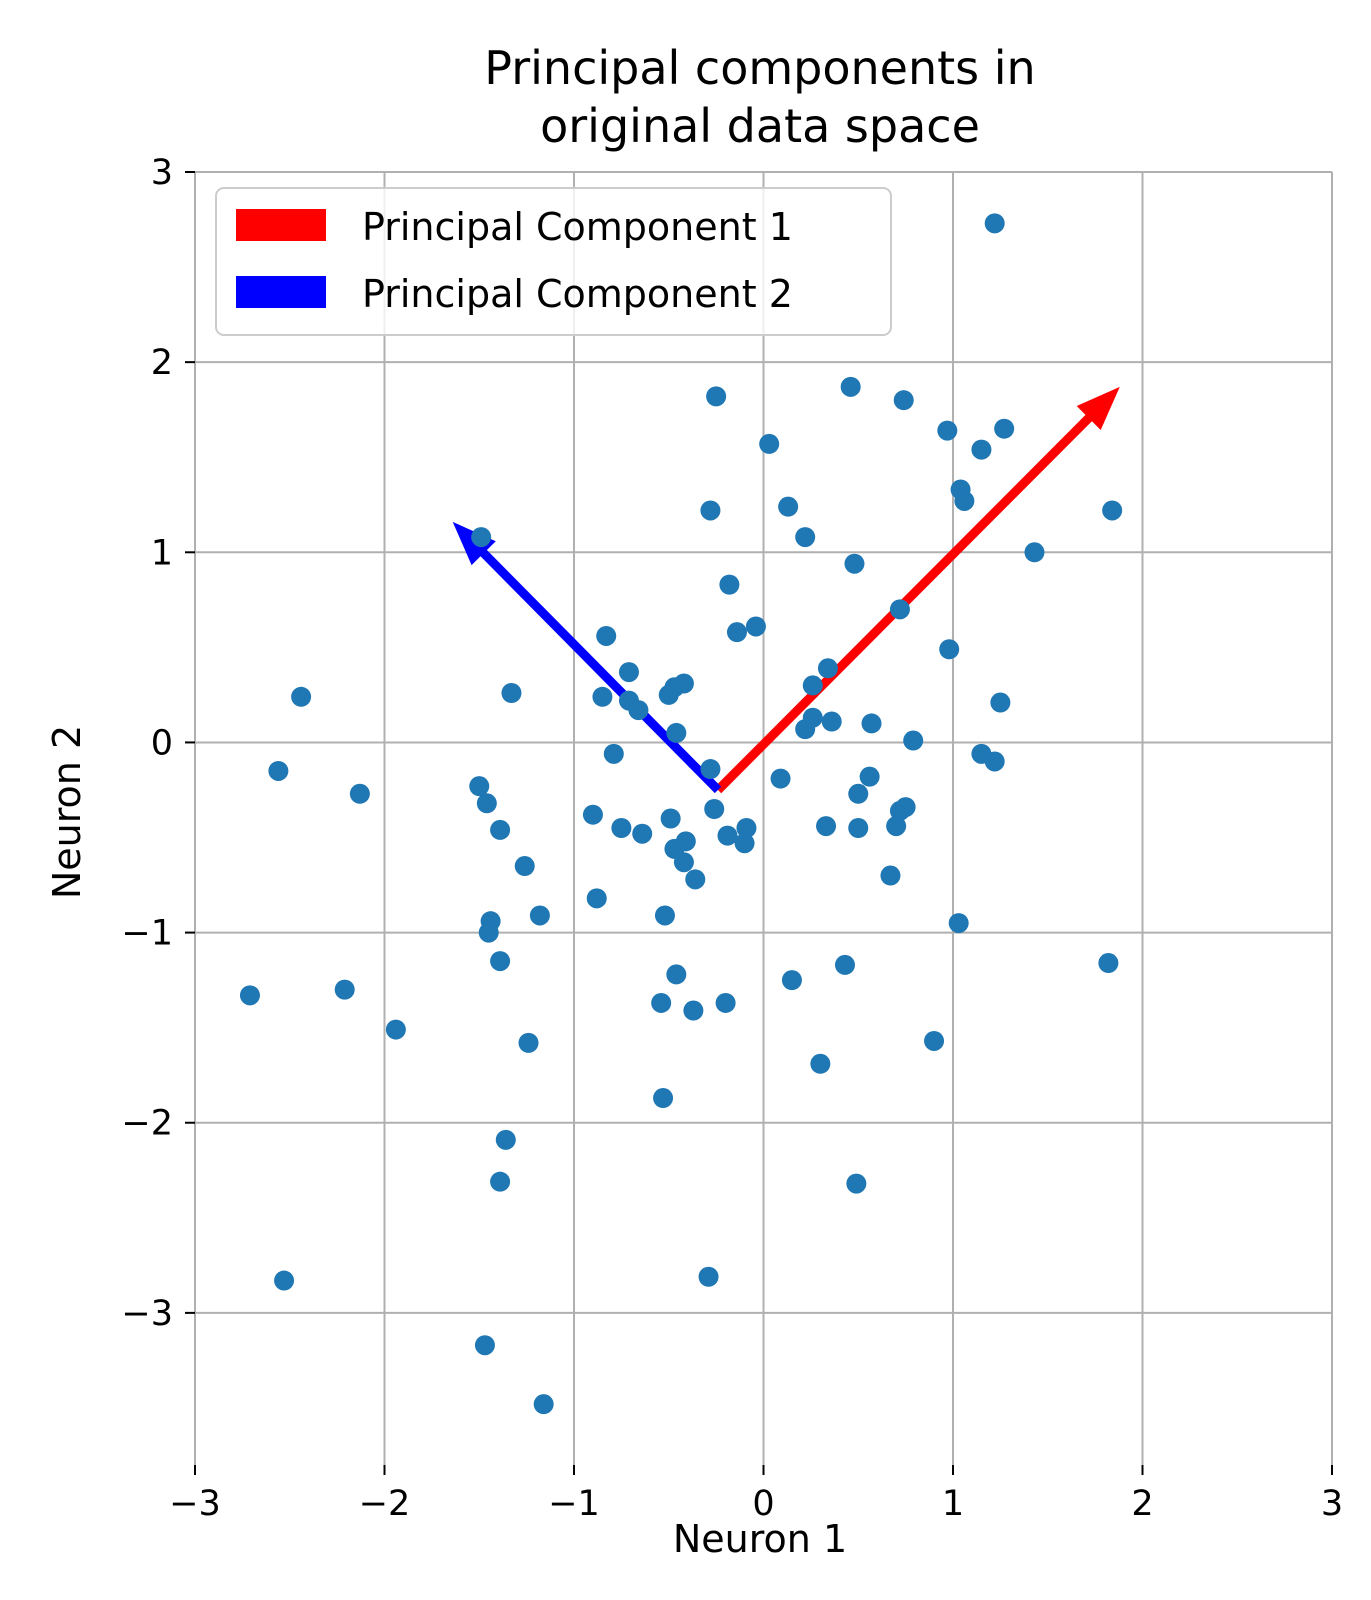 This screenshot has height=1600, width=1371. What do you see at coordinates (67, 812) in the screenshot?
I see `y-axis-label: Neuron 2` at bounding box center [67, 812].